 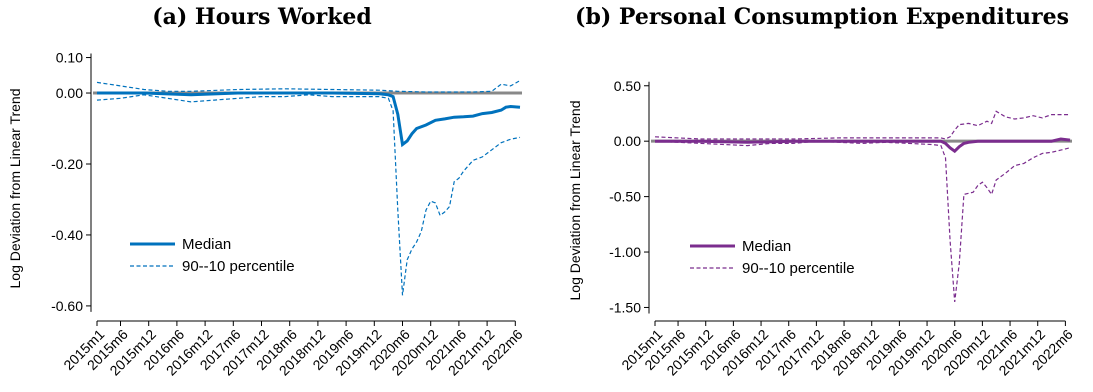 What do you see at coordinates (625, 197) in the screenshot?
I see `y-tick-label: -0.50` at bounding box center [625, 197].